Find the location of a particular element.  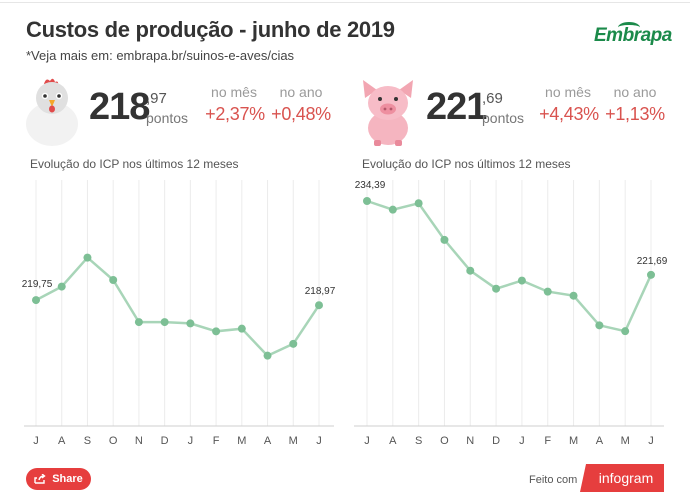

pig-x-tick-label: O is located at coordinates (444, 441).